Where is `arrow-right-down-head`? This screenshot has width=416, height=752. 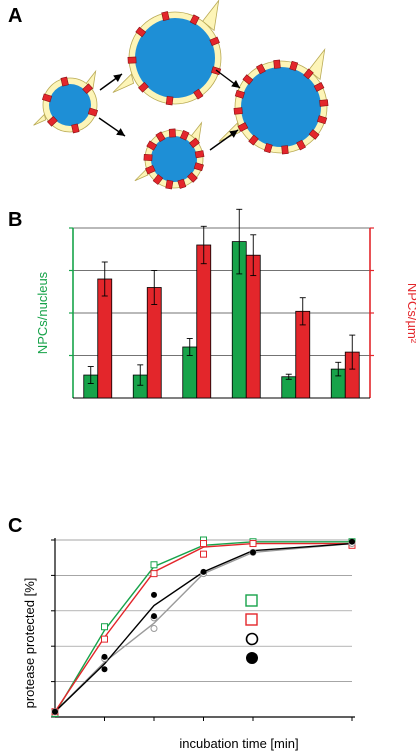 arrow-right-down-head is located at coordinates (235, 84).